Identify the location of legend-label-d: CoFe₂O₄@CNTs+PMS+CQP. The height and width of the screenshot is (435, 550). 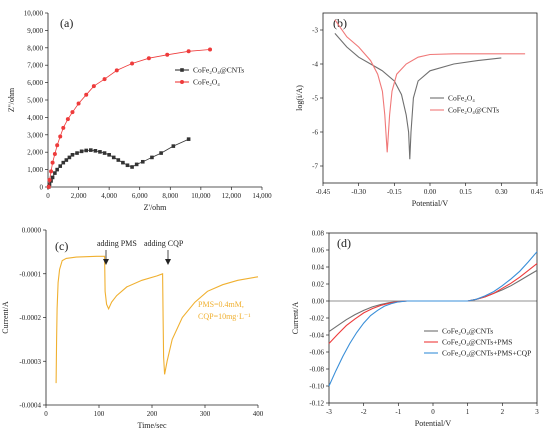
(486, 353).